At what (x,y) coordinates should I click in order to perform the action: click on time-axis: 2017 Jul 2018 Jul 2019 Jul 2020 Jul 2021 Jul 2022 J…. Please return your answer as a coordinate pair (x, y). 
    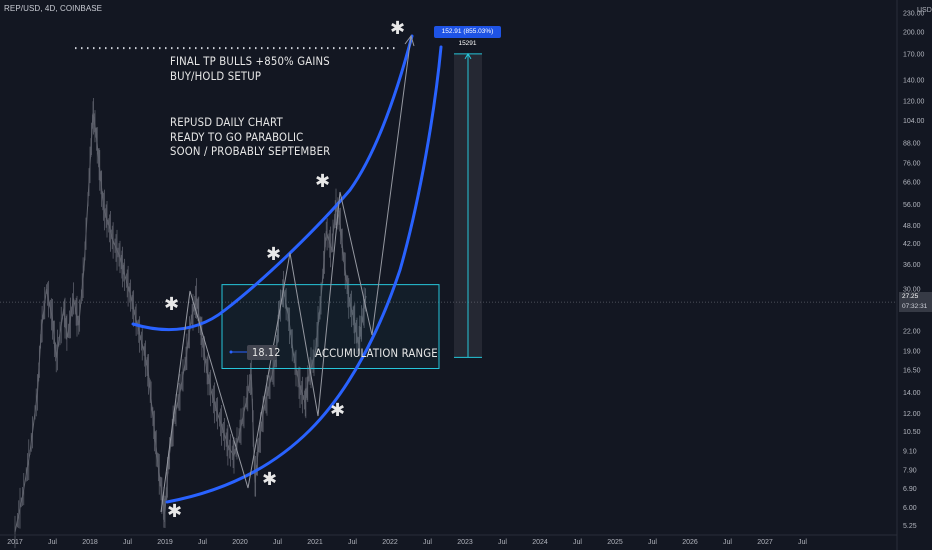
    Looking at the image, I should click on (448, 540).